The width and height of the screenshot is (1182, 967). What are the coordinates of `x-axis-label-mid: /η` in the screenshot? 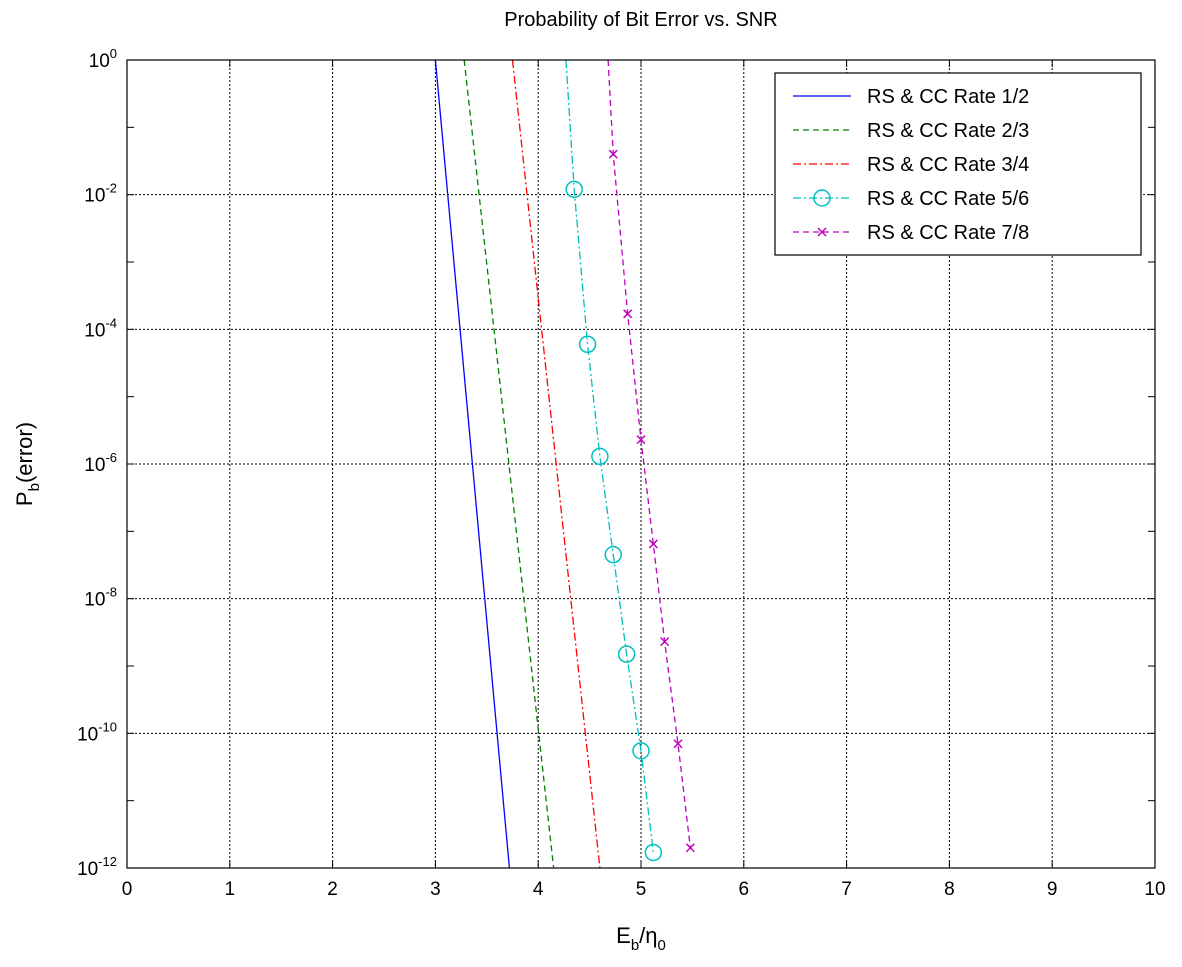 It's located at (648, 935).